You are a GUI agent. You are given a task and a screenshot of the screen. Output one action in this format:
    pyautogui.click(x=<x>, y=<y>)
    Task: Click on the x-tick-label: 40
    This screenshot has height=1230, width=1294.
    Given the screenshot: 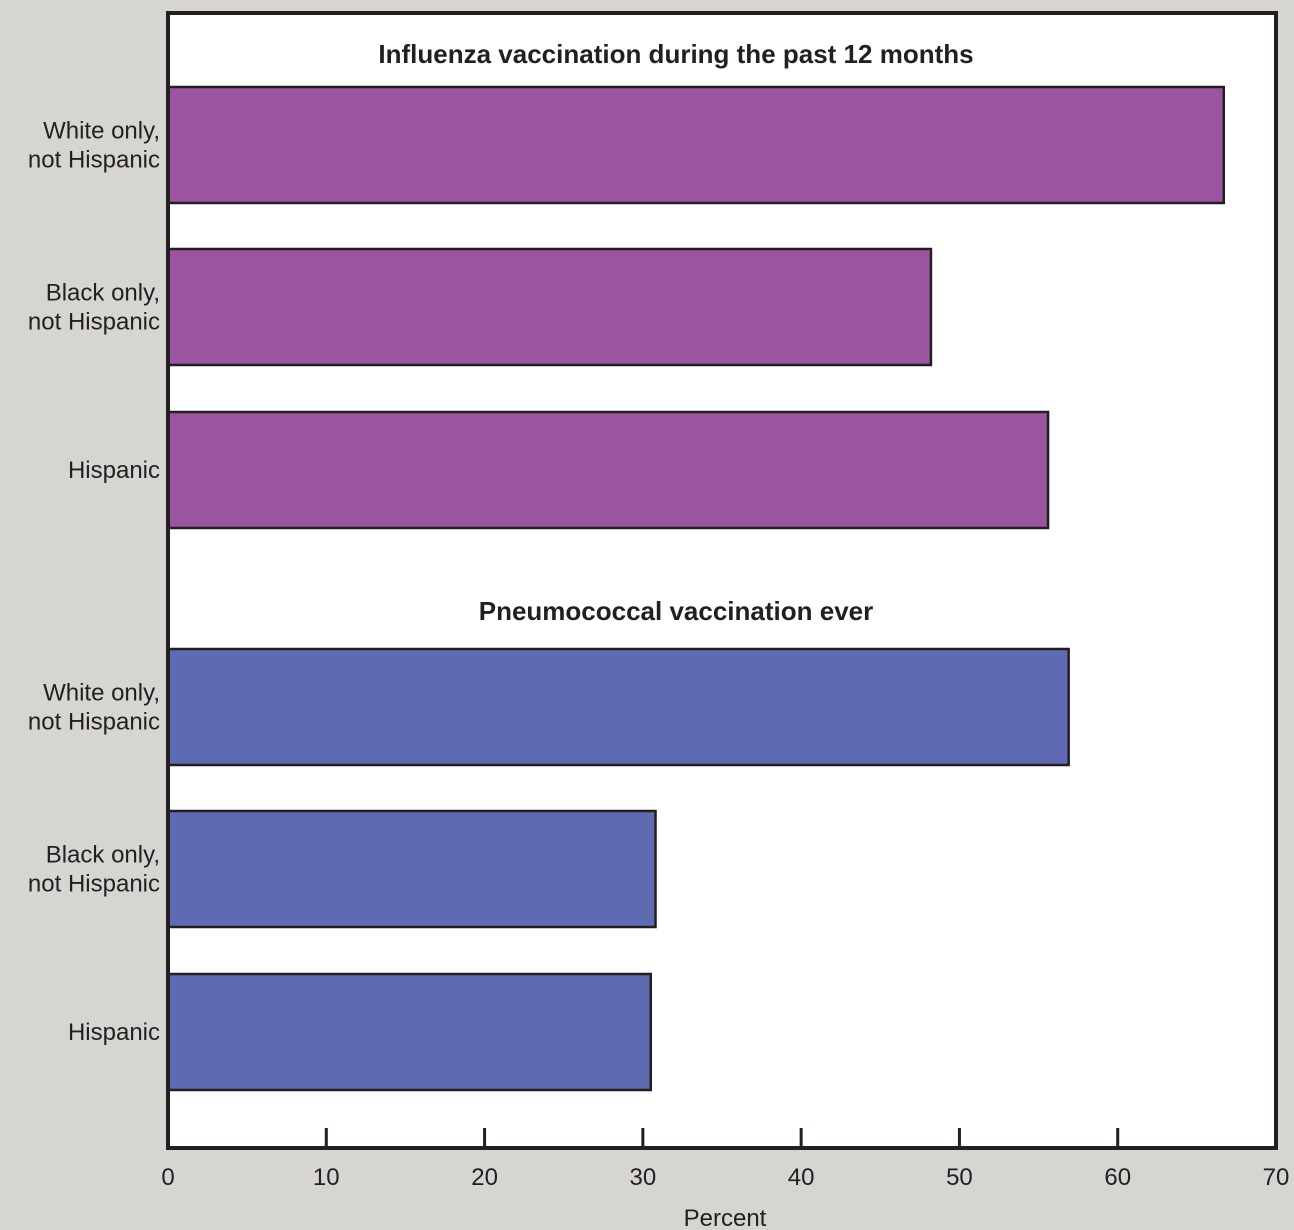 What is the action you would take?
    pyautogui.click(x=801, y=1177)
    